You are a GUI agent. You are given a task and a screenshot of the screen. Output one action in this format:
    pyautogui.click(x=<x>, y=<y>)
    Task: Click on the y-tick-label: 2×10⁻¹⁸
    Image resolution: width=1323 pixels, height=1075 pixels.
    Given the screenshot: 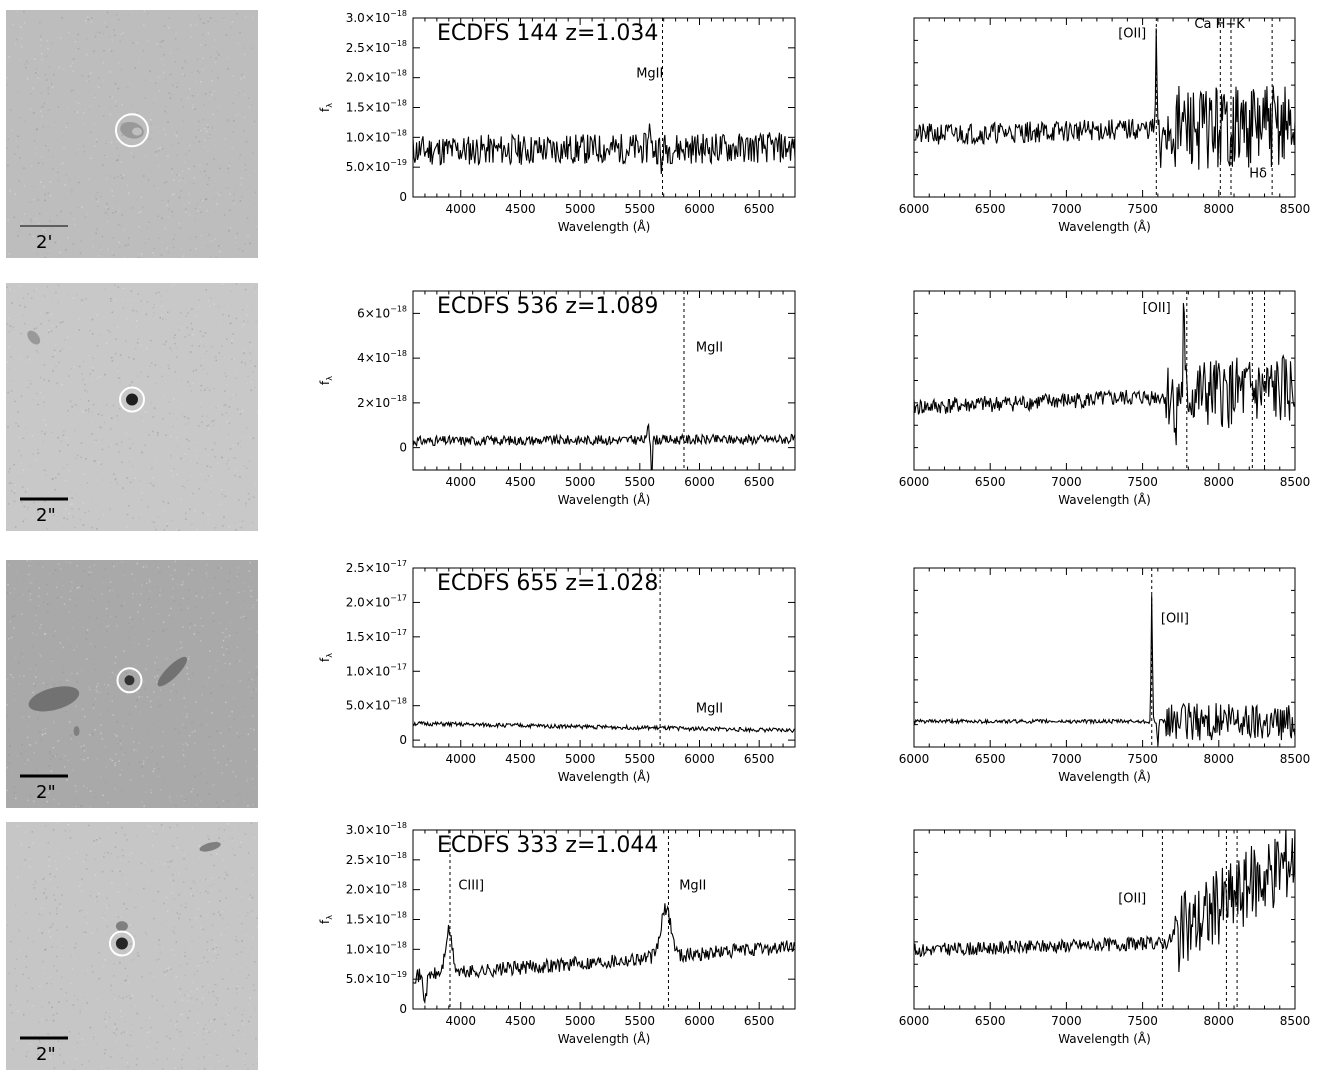 What is the action you would take?
    pyautogui.click(x=382, y=402)
    